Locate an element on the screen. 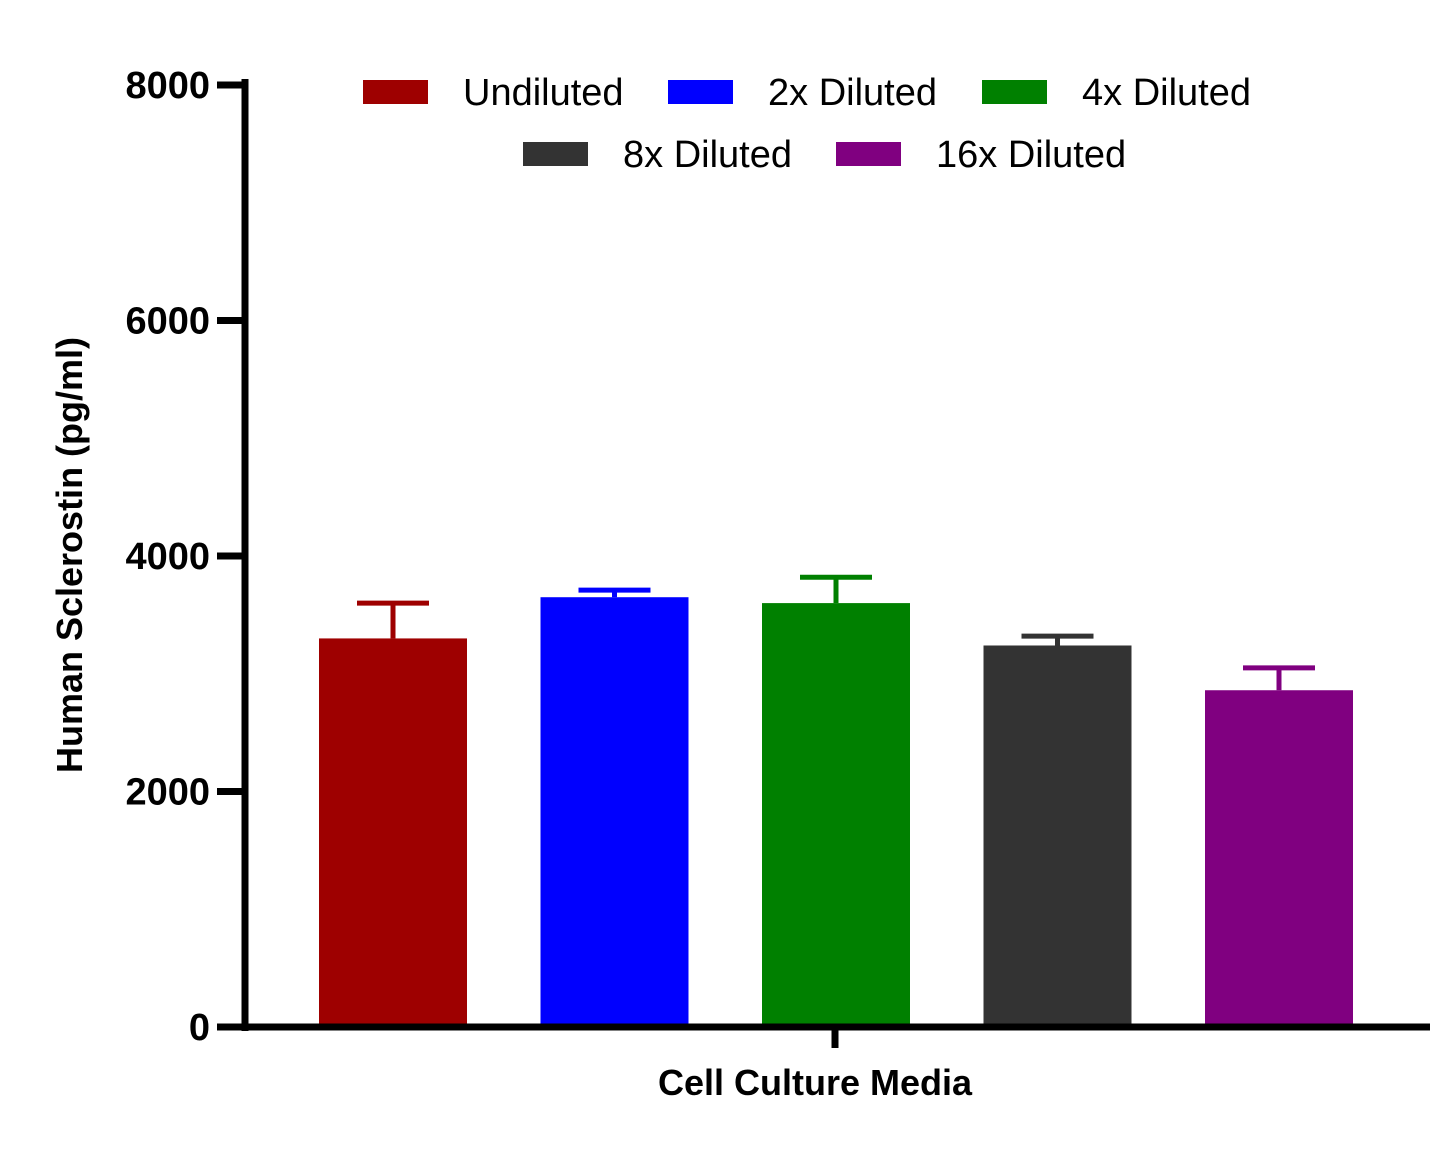 The width and height of the screenshot is (1456, 1149). y-axis-title: Human Sclerostin (pg/ml) is located at coordinates (69, 555).